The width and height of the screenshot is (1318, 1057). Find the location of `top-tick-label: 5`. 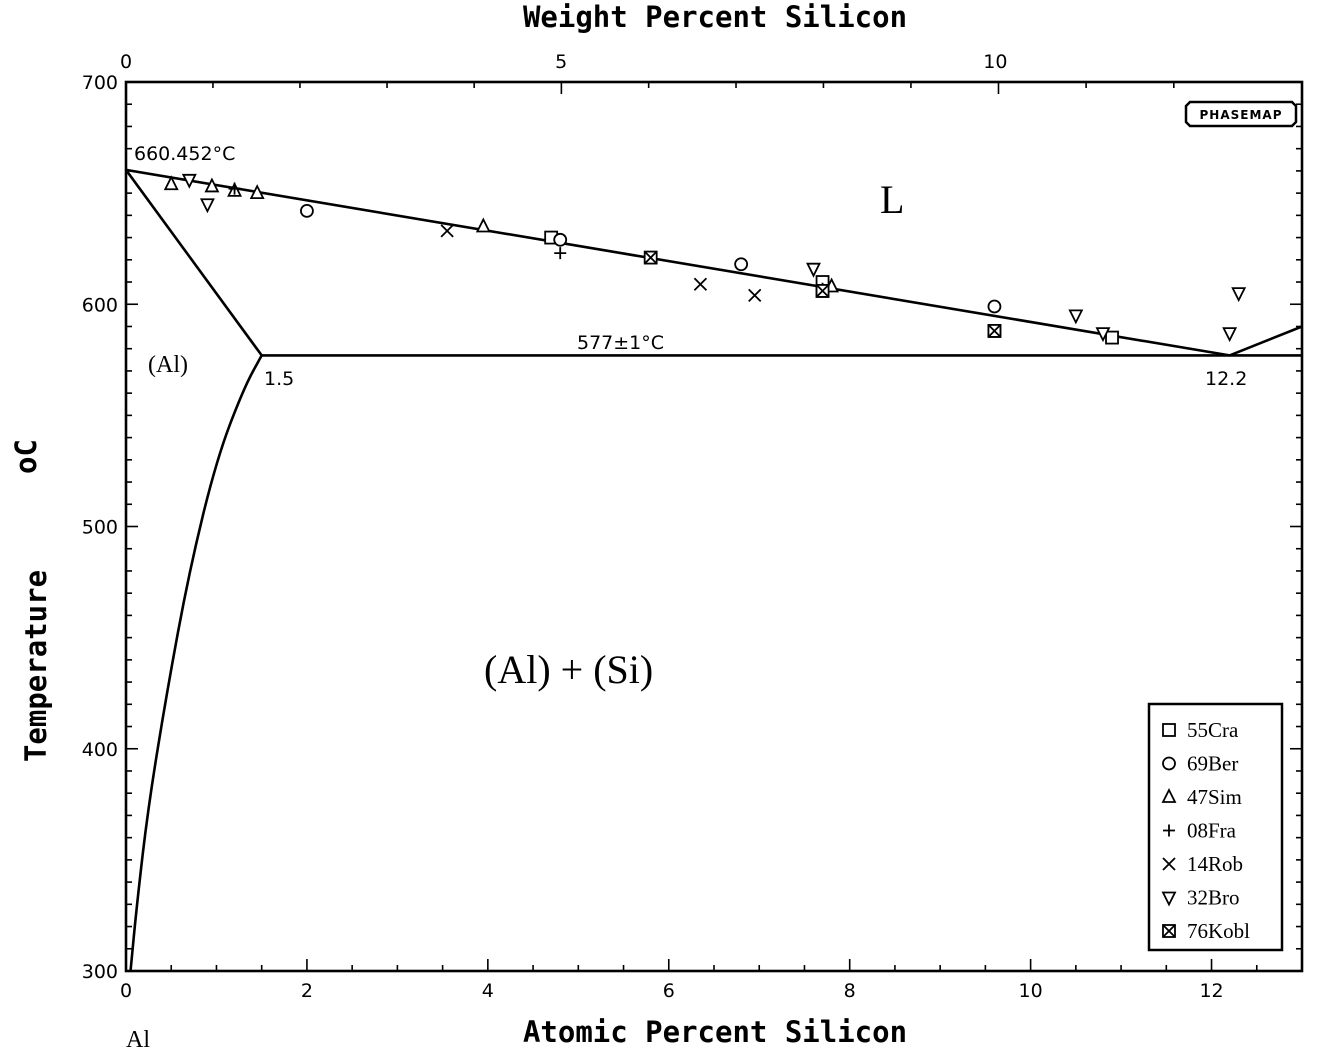

top-tick-label: 5 is located at coordinates (561, 62).